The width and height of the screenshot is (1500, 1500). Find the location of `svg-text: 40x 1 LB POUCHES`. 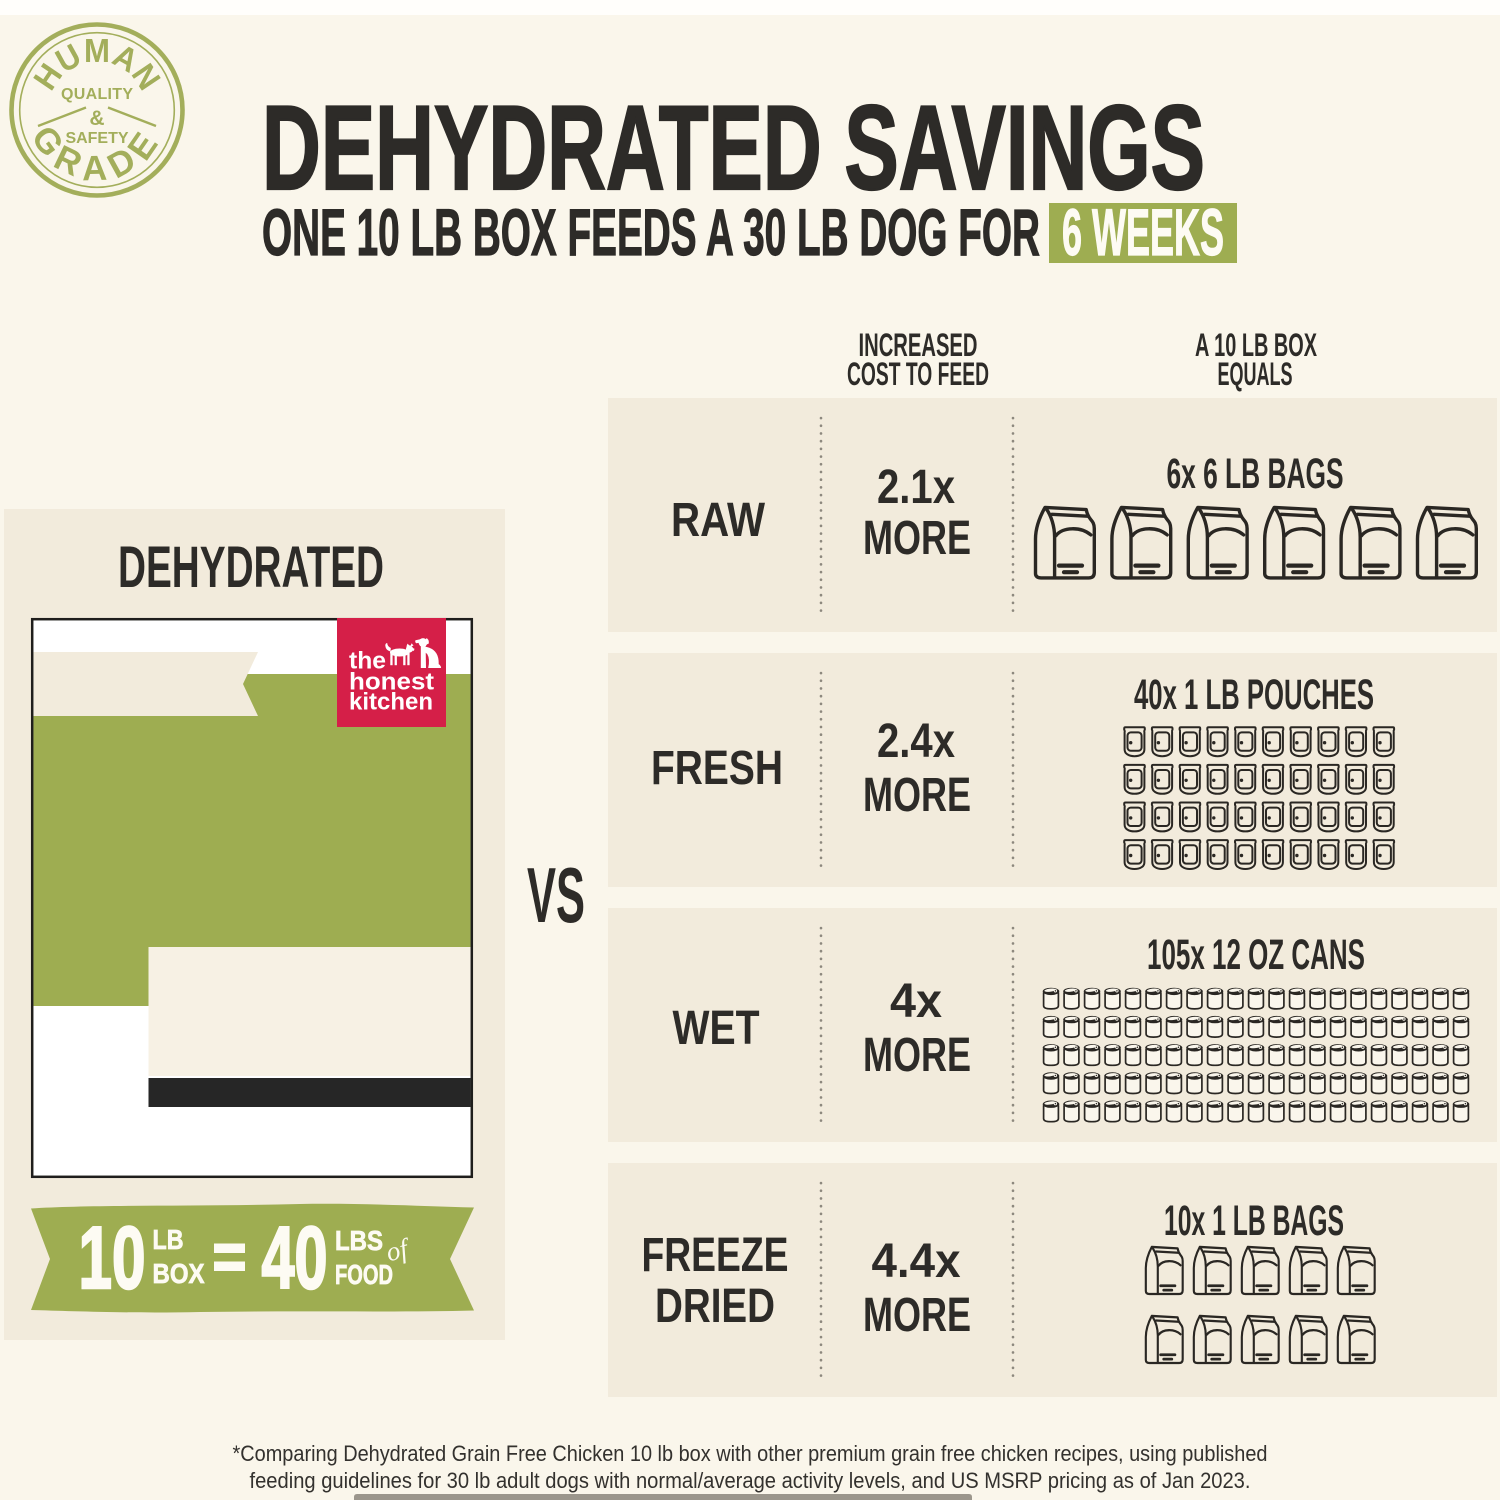

svg-text: 40x 1 LB POUCHES is located at coordinates (1254, 695).